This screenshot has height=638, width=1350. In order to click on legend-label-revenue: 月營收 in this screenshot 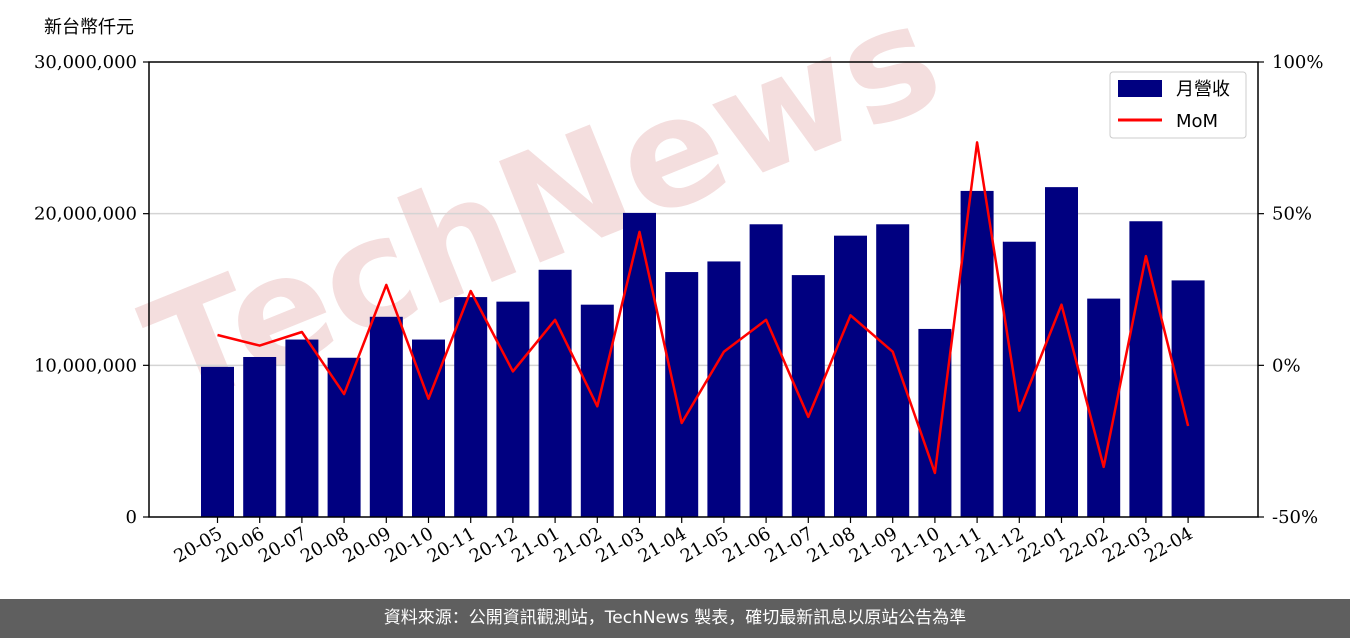, I will do `click(1203, 89)`.